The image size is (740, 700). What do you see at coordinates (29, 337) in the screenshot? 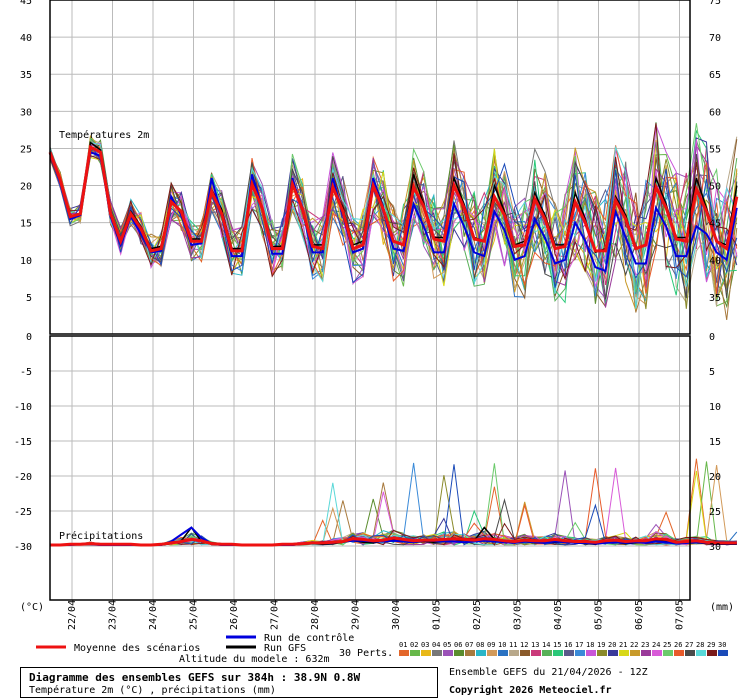
I see `y-tick-label: 0` at bounding box center [29, 337].